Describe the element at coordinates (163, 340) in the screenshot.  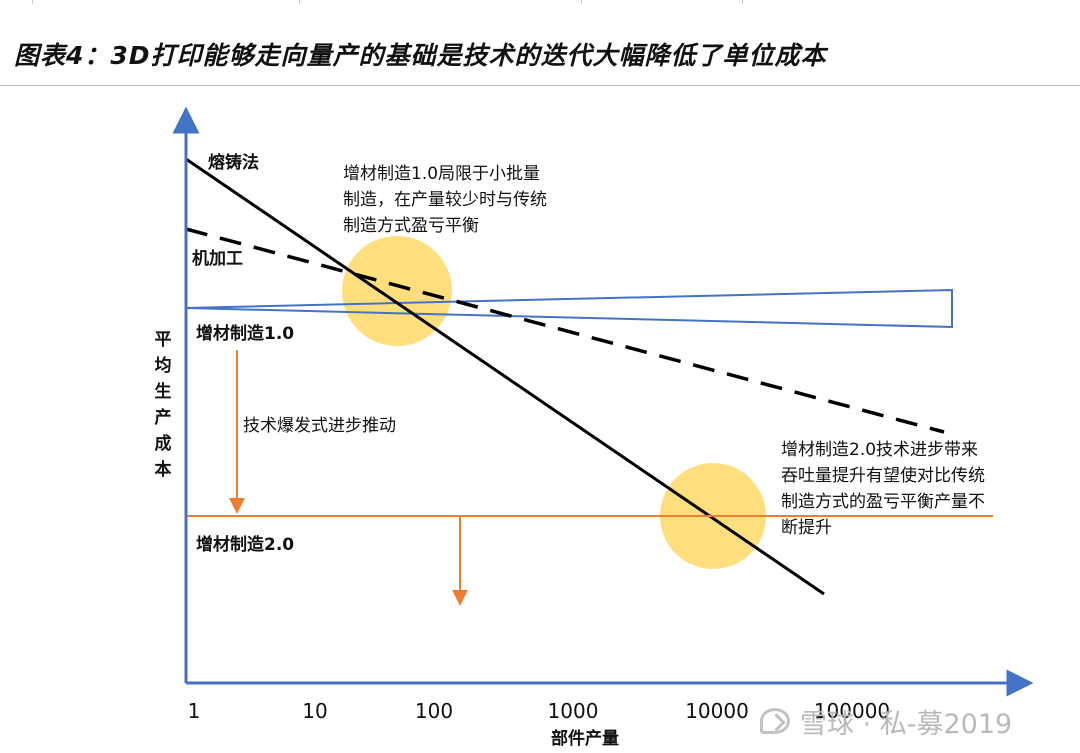
I see `y-axis-title-char: 平` at that location.